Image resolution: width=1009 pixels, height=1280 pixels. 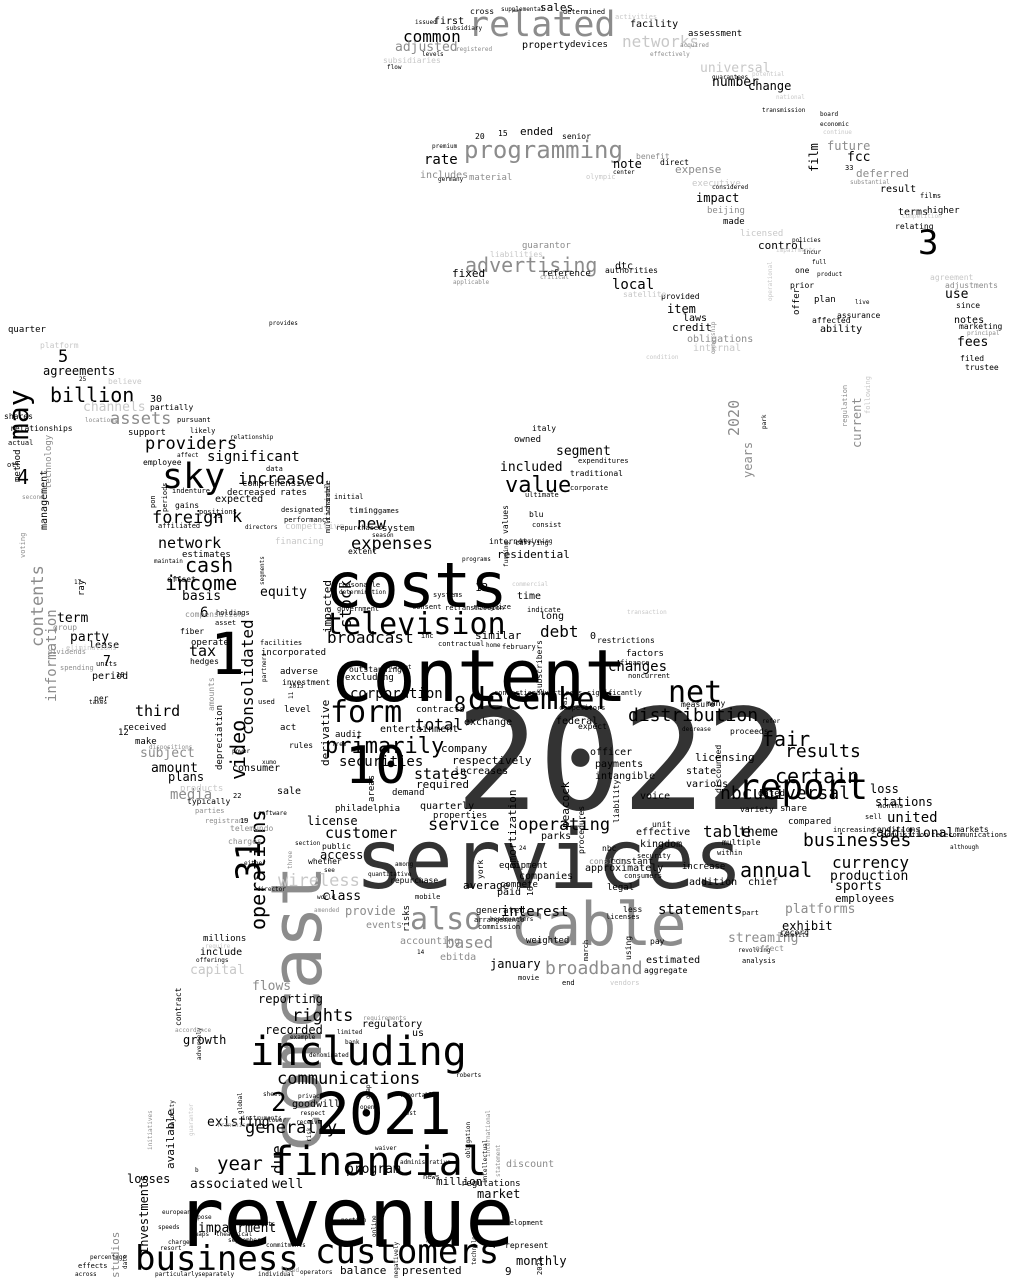 What do you see at coordinates (315, 527) in the screenshot?
I see `word-competitive: competitive` at bounding box center [315, 527].